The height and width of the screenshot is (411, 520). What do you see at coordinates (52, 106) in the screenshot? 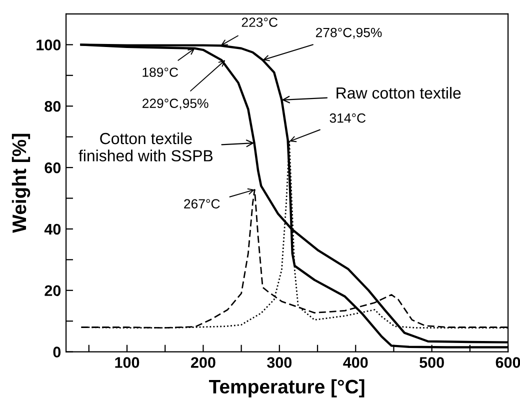
I see `y-tick-label: 80` at bounding box center [52, 106].